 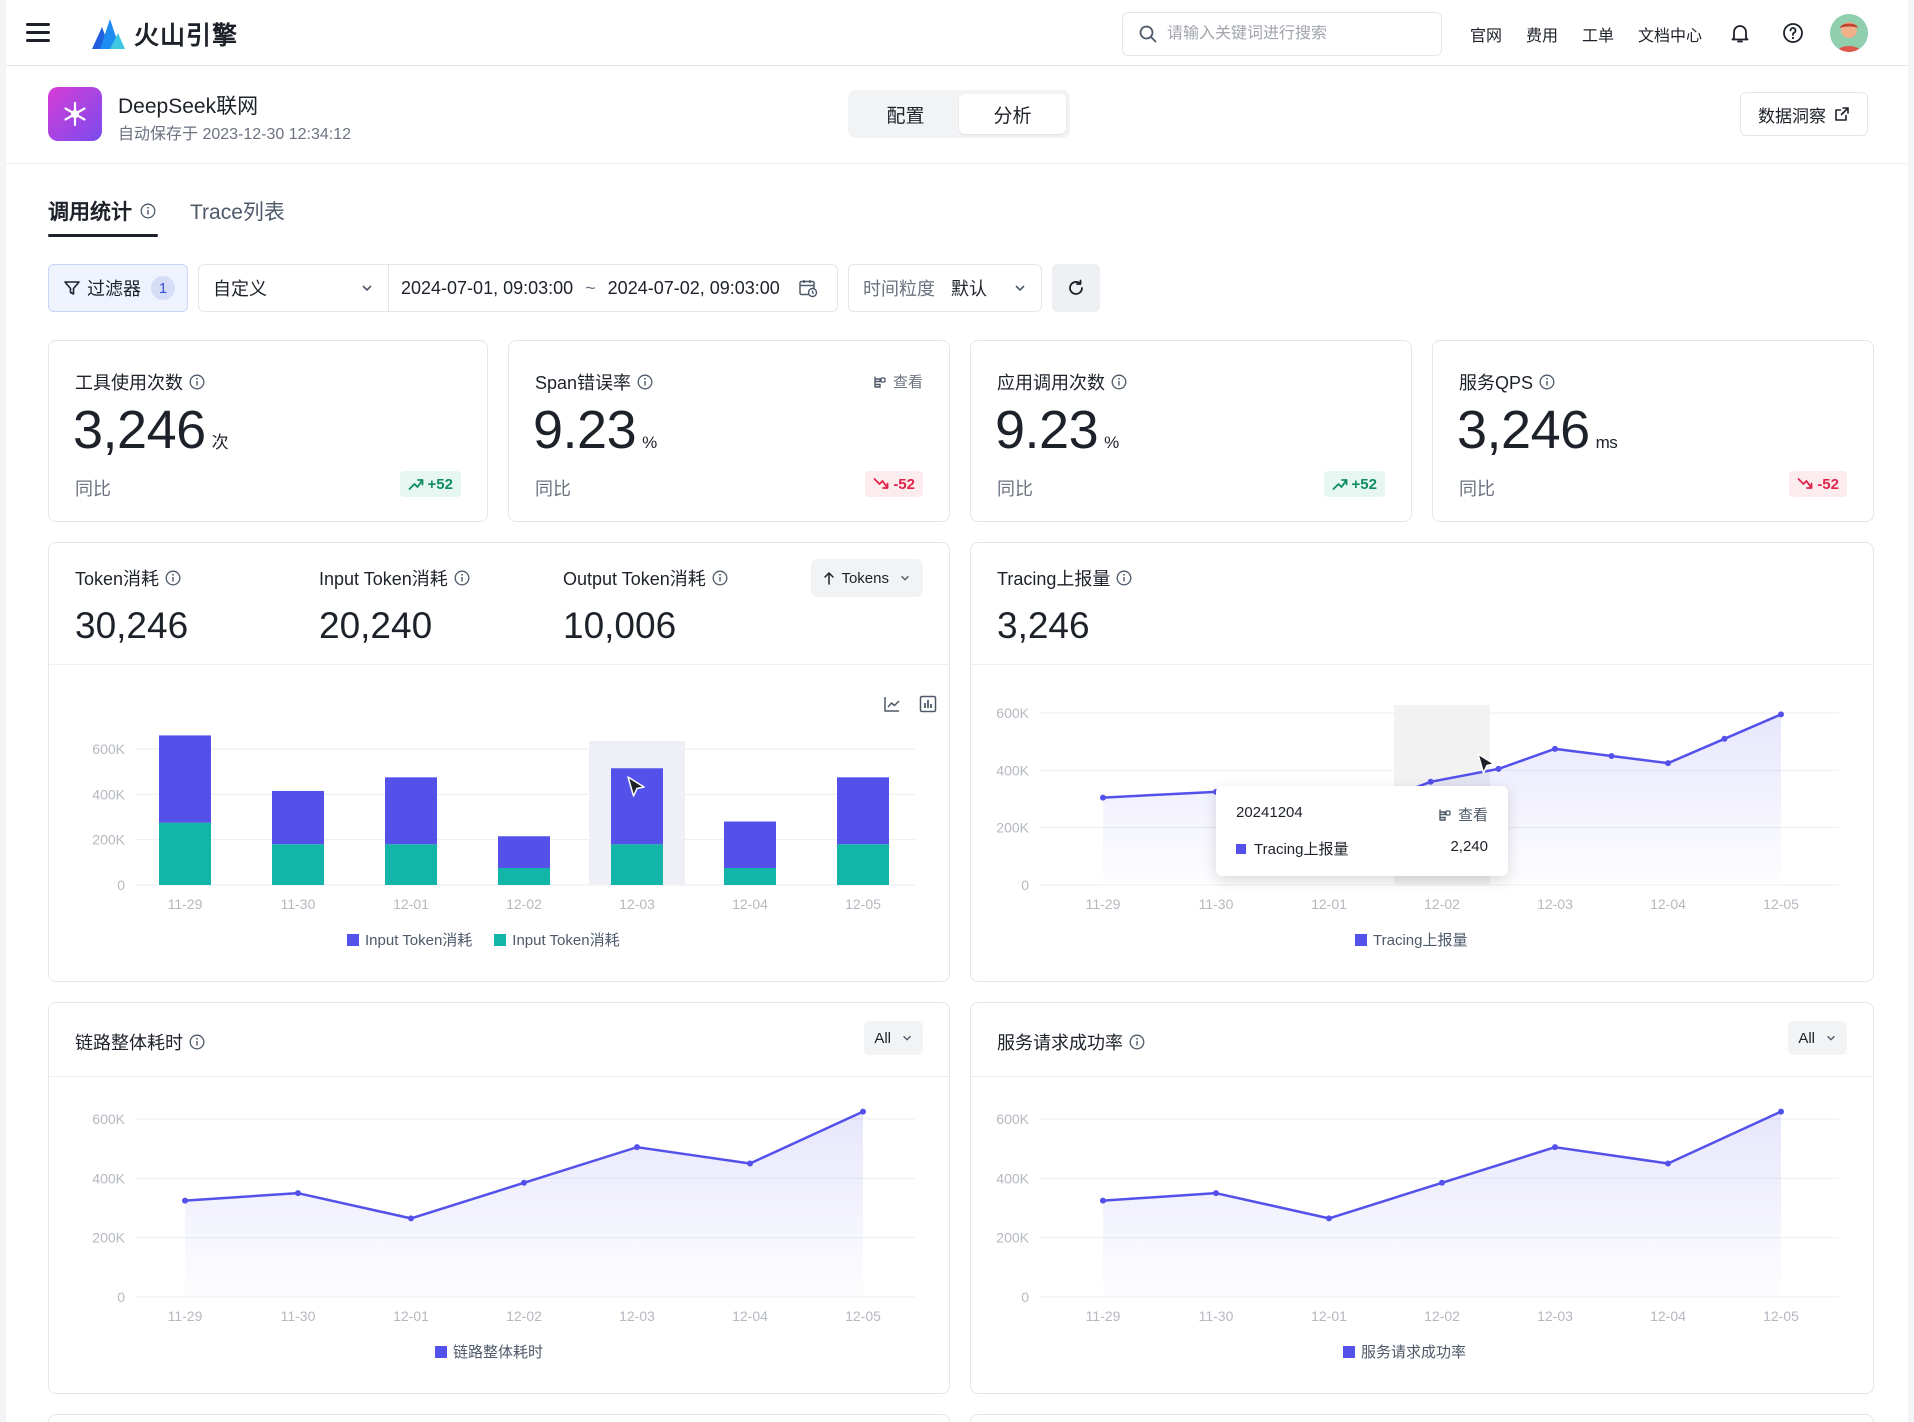 What do you see at coordinates (1148, 34) in the screenshot?
I see `search-icon` at bounding box center [1148, 34].